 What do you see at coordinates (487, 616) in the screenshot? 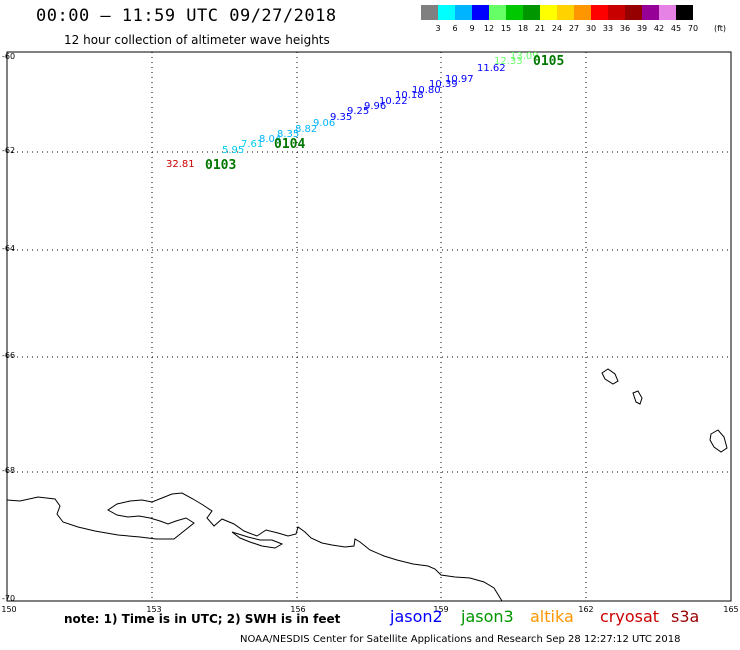
I see `satellite-jason3: jason3` at bounding box center [487, 616].